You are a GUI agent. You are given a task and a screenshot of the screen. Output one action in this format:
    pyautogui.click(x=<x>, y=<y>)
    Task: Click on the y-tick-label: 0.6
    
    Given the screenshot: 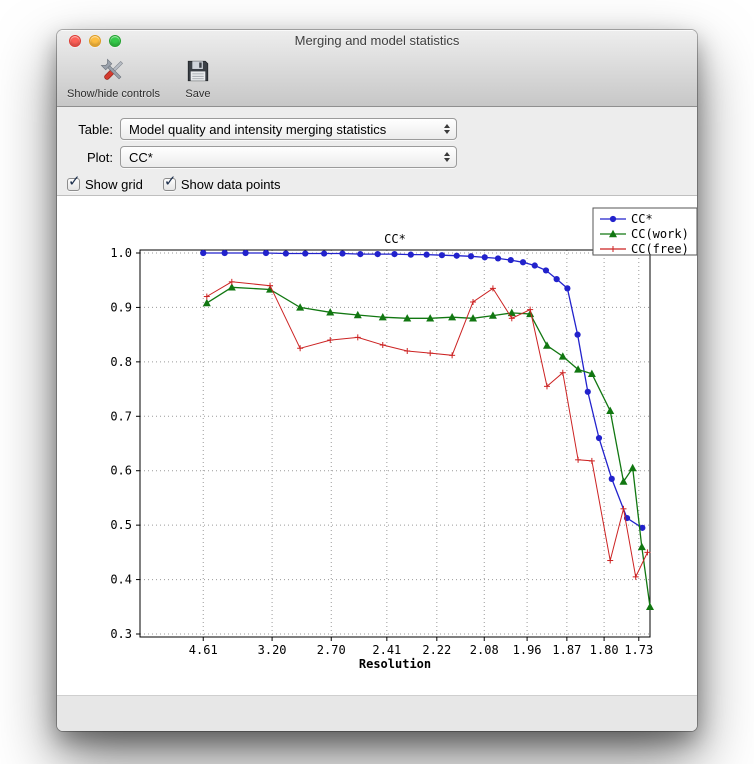 What is the action you would take?
    pyautogui.click(x=121, y=471)
    